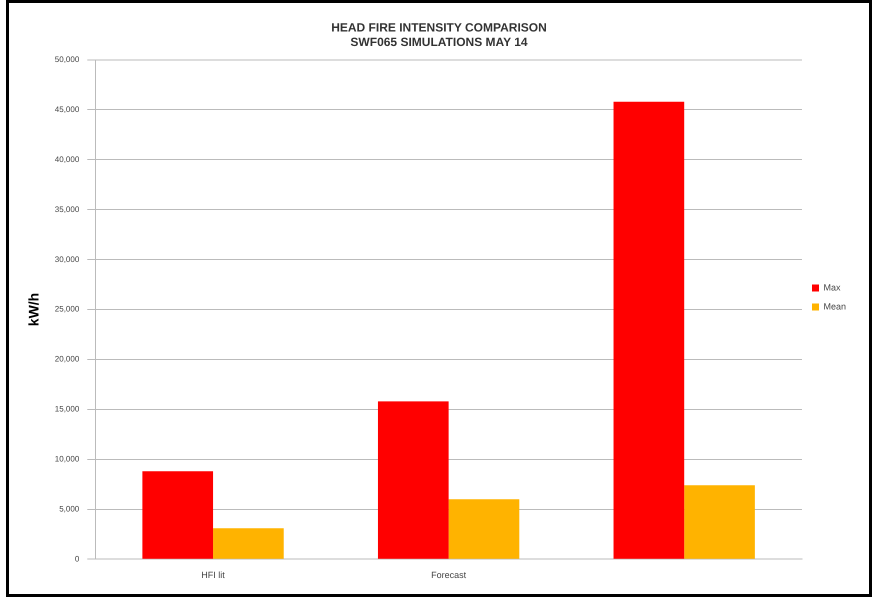 This screenshot has height=603, width=878. Describe the element at coordinates (834, 306) in the screenshot. I see `legend-label: Mean` at that location.